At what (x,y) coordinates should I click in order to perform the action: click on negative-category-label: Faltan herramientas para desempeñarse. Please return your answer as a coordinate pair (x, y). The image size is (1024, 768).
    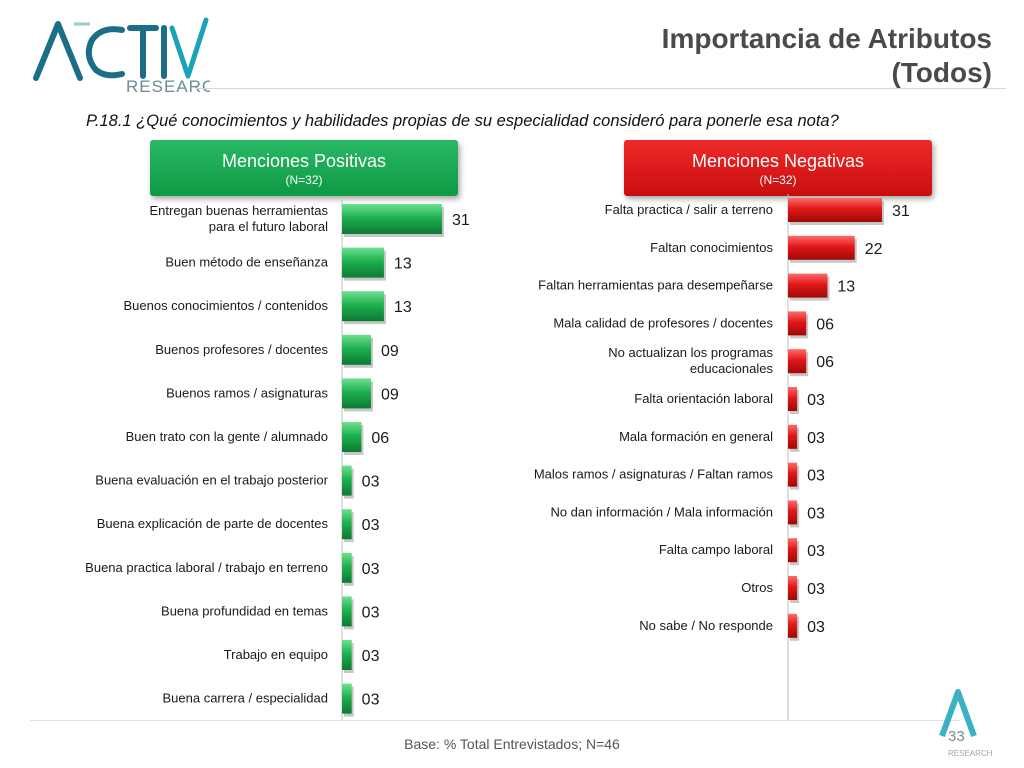
    Looking at the image, I should click on (655, 285).